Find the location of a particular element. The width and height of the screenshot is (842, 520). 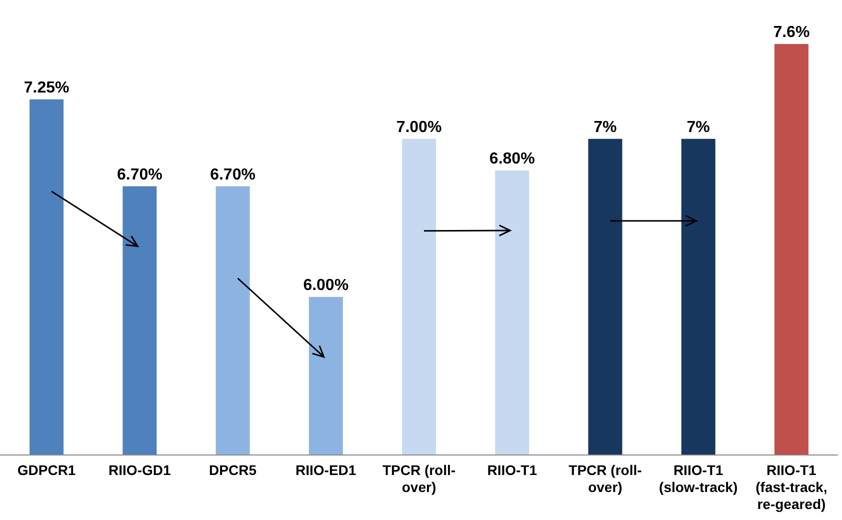

data-label: 7.6% is located at coordinates (791, 32).